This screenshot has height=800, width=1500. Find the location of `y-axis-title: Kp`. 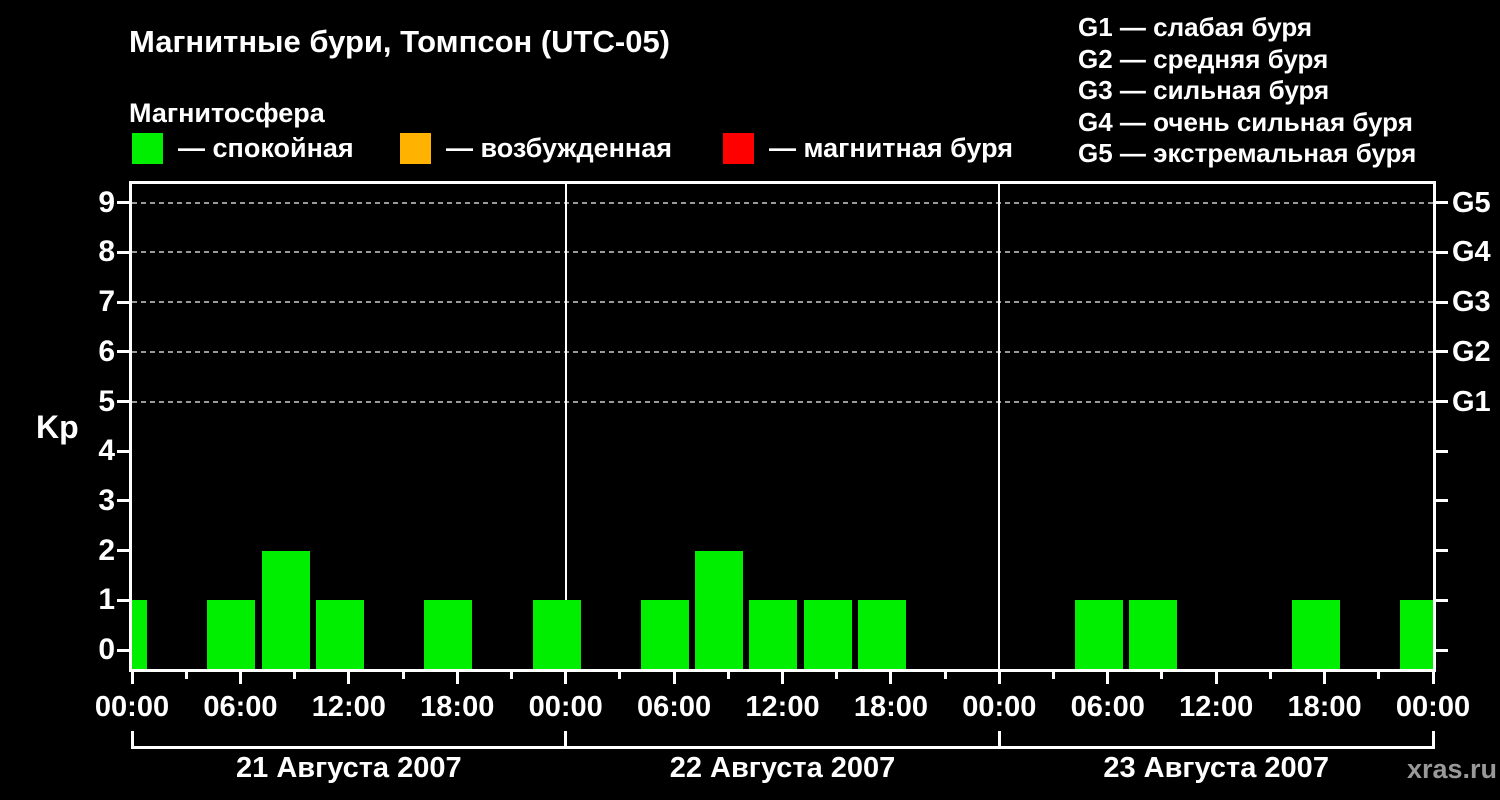

y-axis-title: Kp is located at coordinates (57, 427).